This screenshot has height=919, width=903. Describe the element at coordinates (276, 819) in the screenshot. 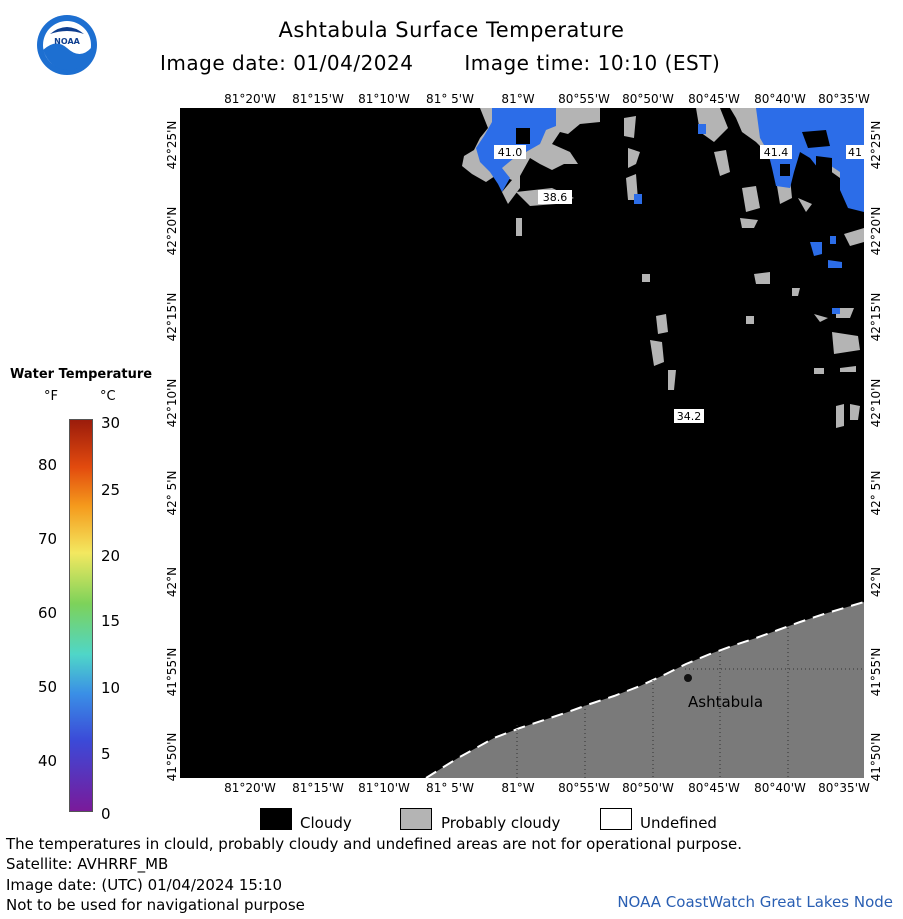

I see `key-cloudy-swatch` at that location.